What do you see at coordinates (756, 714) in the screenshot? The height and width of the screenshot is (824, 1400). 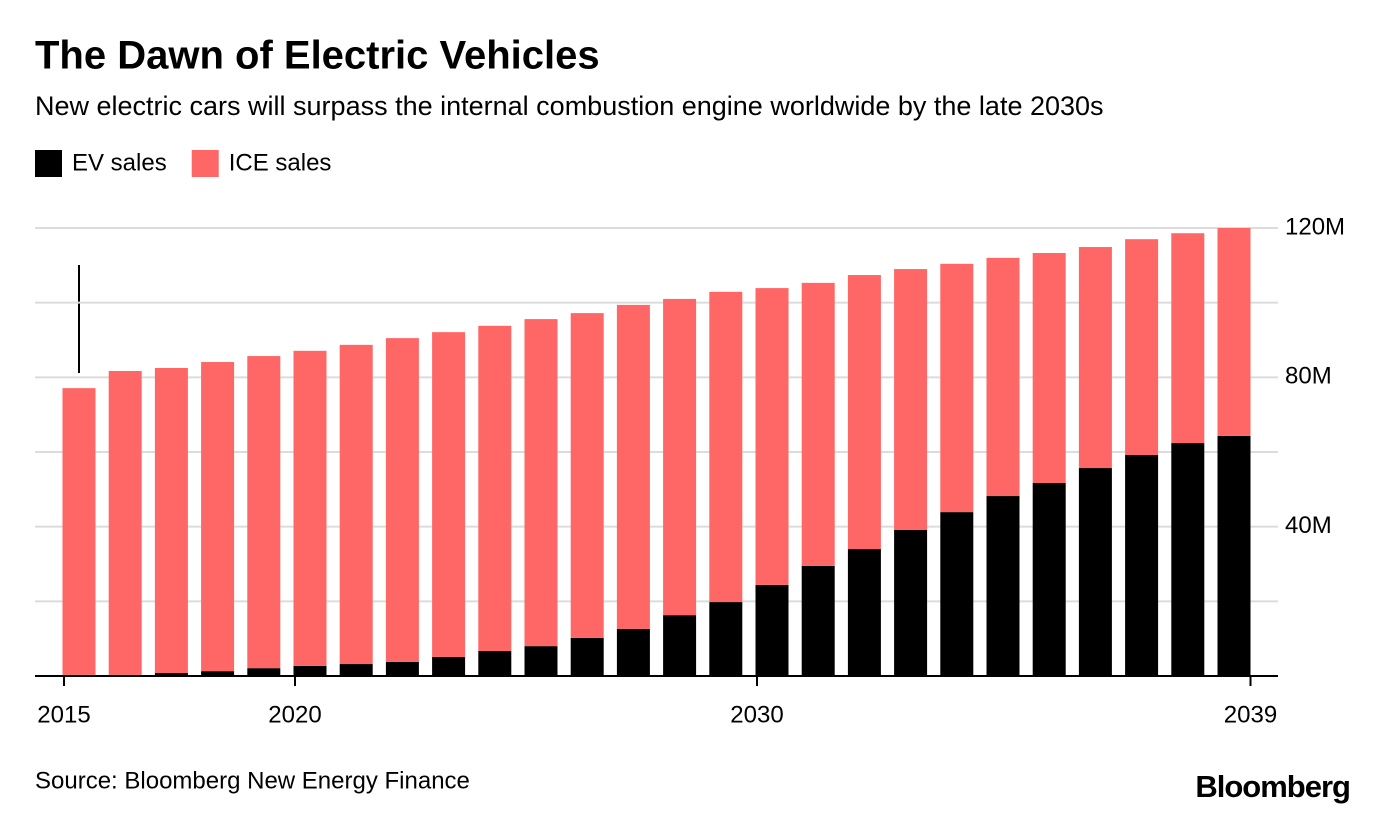 I see `x-tick-label: 2030` at bounding box center [756, 714].